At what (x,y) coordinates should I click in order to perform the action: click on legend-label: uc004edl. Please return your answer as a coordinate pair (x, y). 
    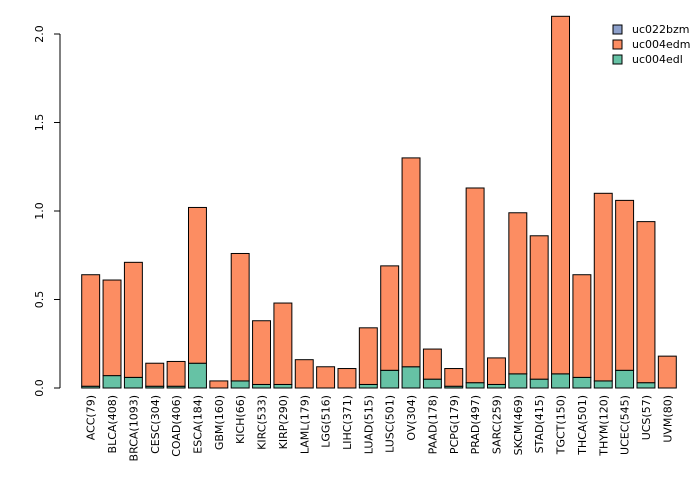
    Looking at the image, I should click on (657, 59).